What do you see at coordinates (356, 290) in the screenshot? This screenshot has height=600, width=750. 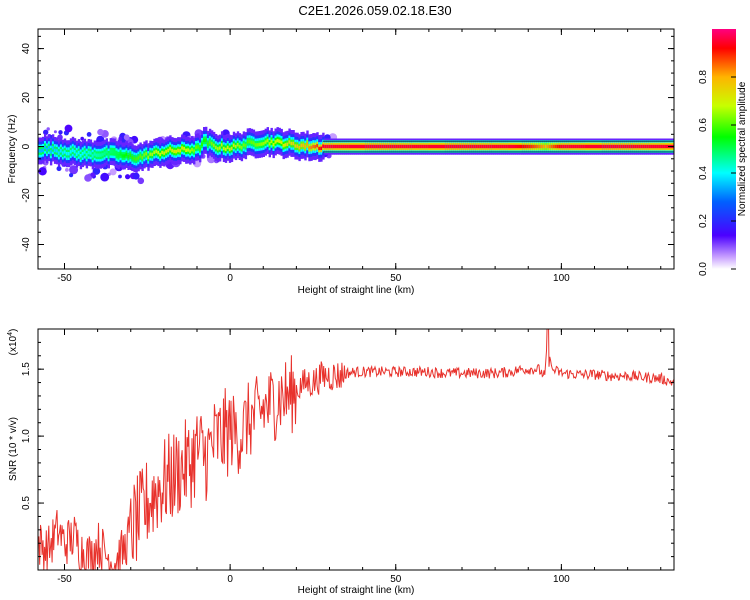 I see `spectrogram-x-label: Height of straight line (km)` at bounding box center [356, 290].